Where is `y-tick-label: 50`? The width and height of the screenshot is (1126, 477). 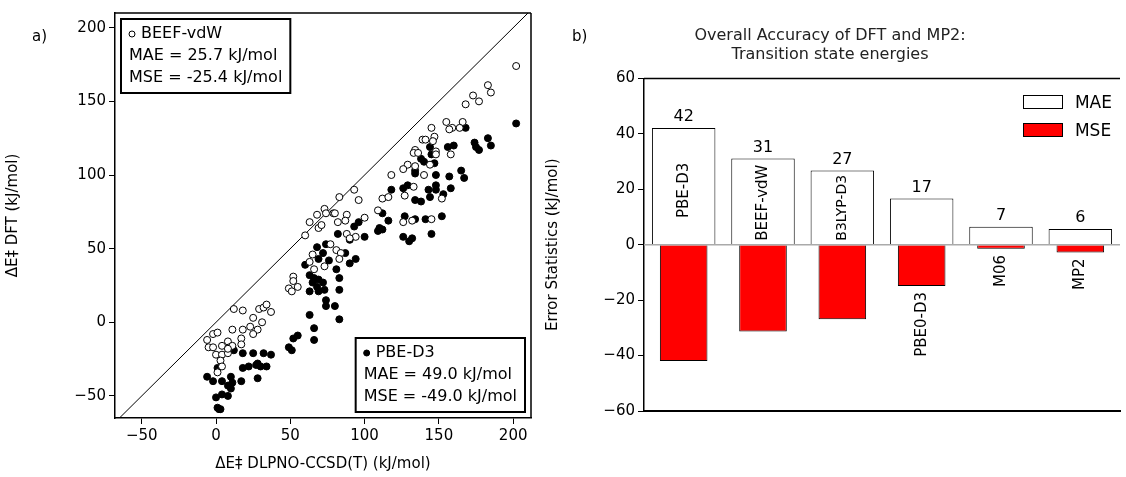
y-tick-label: 50 is located at coordinates (96, 247).